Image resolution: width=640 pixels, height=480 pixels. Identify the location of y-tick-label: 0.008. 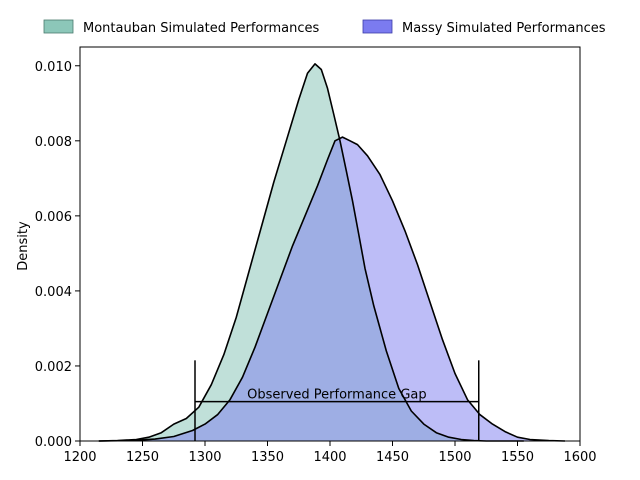
(53, 142).